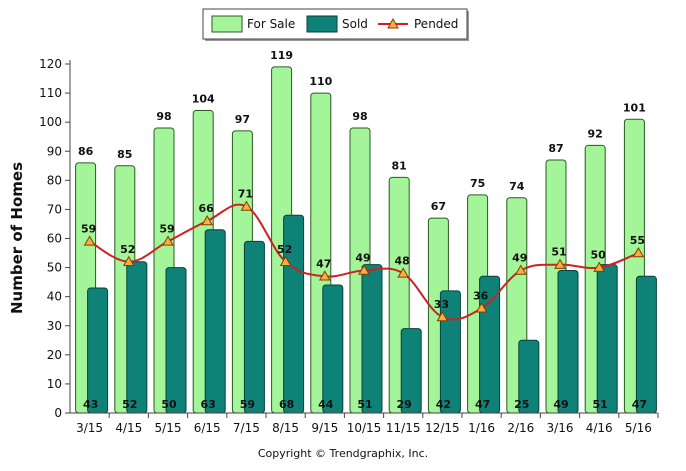 Image resolution: width=686 pixels, height=471 pixels. What do you see at coordinates (271, 24) in the screenshot?
I see `legend-label-for-sale: For Sale` at bounding box center [271, 24].